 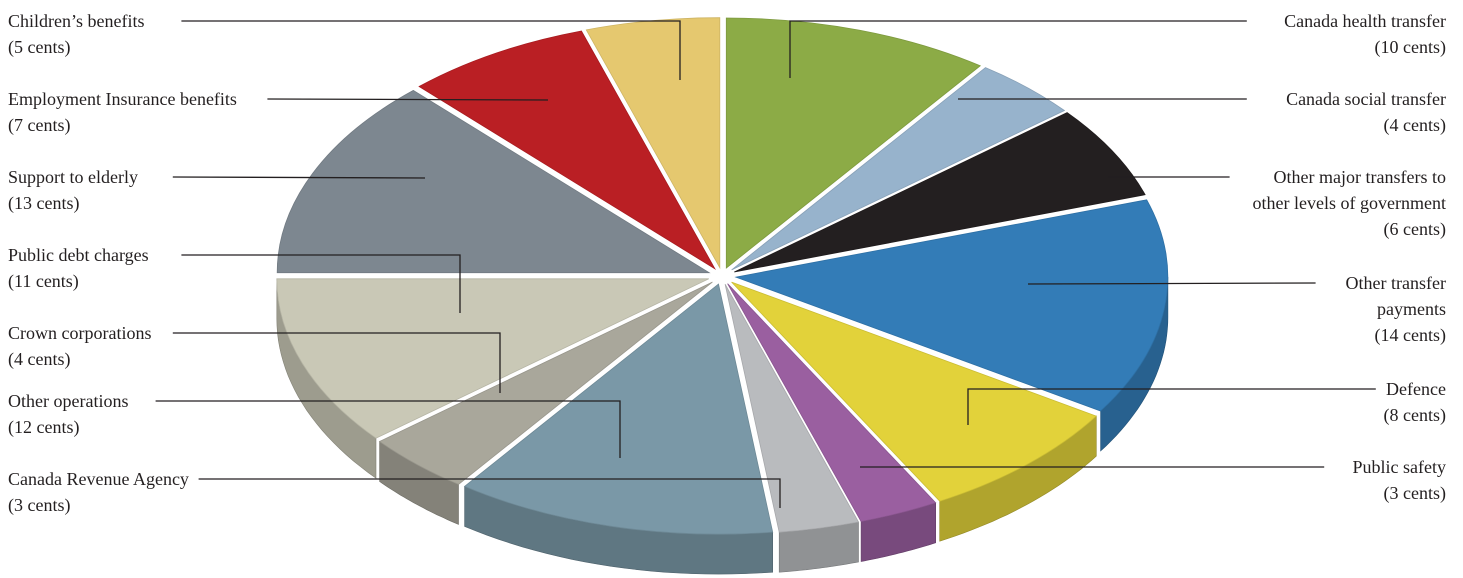 I want to click on label-canada-revenue-agency: Canada Revenue Agency (3 cents), so click(x=98, y=492).